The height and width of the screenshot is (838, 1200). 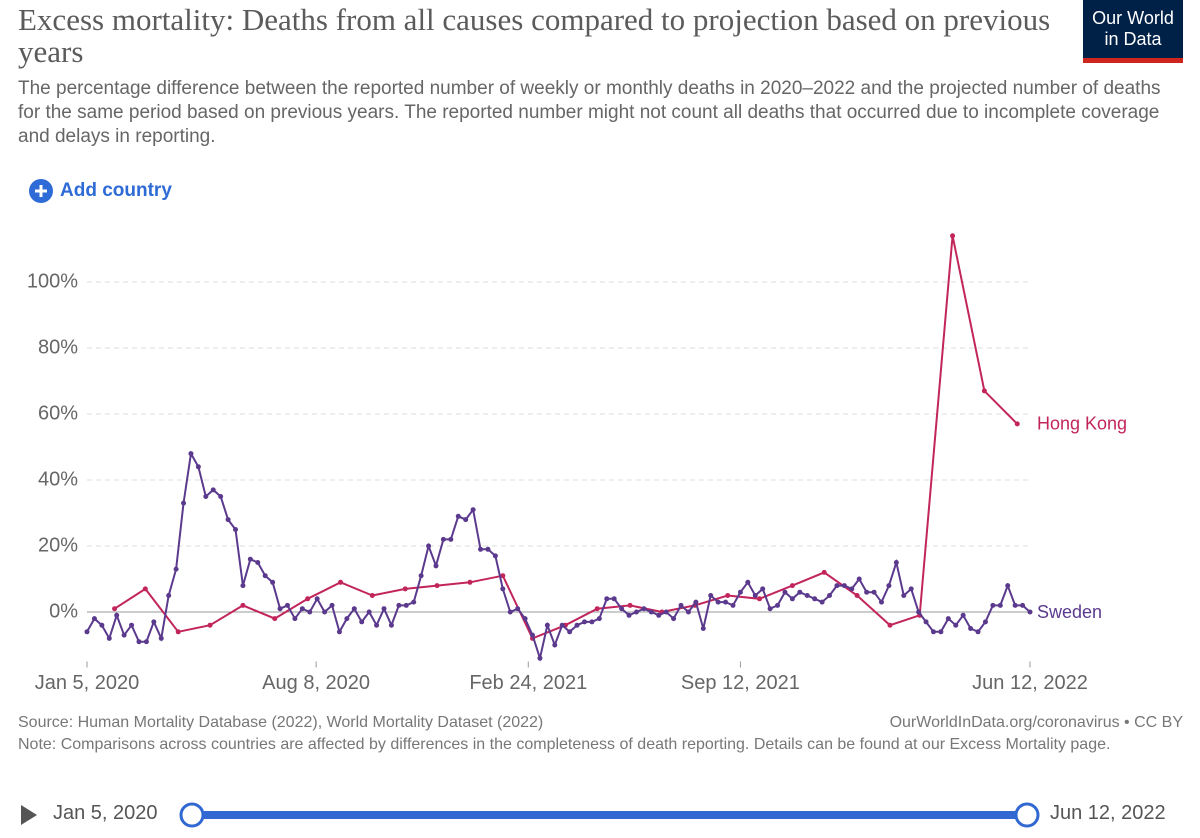 I want to click on x-tick-label: Sep 12, 2021, so click(x=740, y=683).